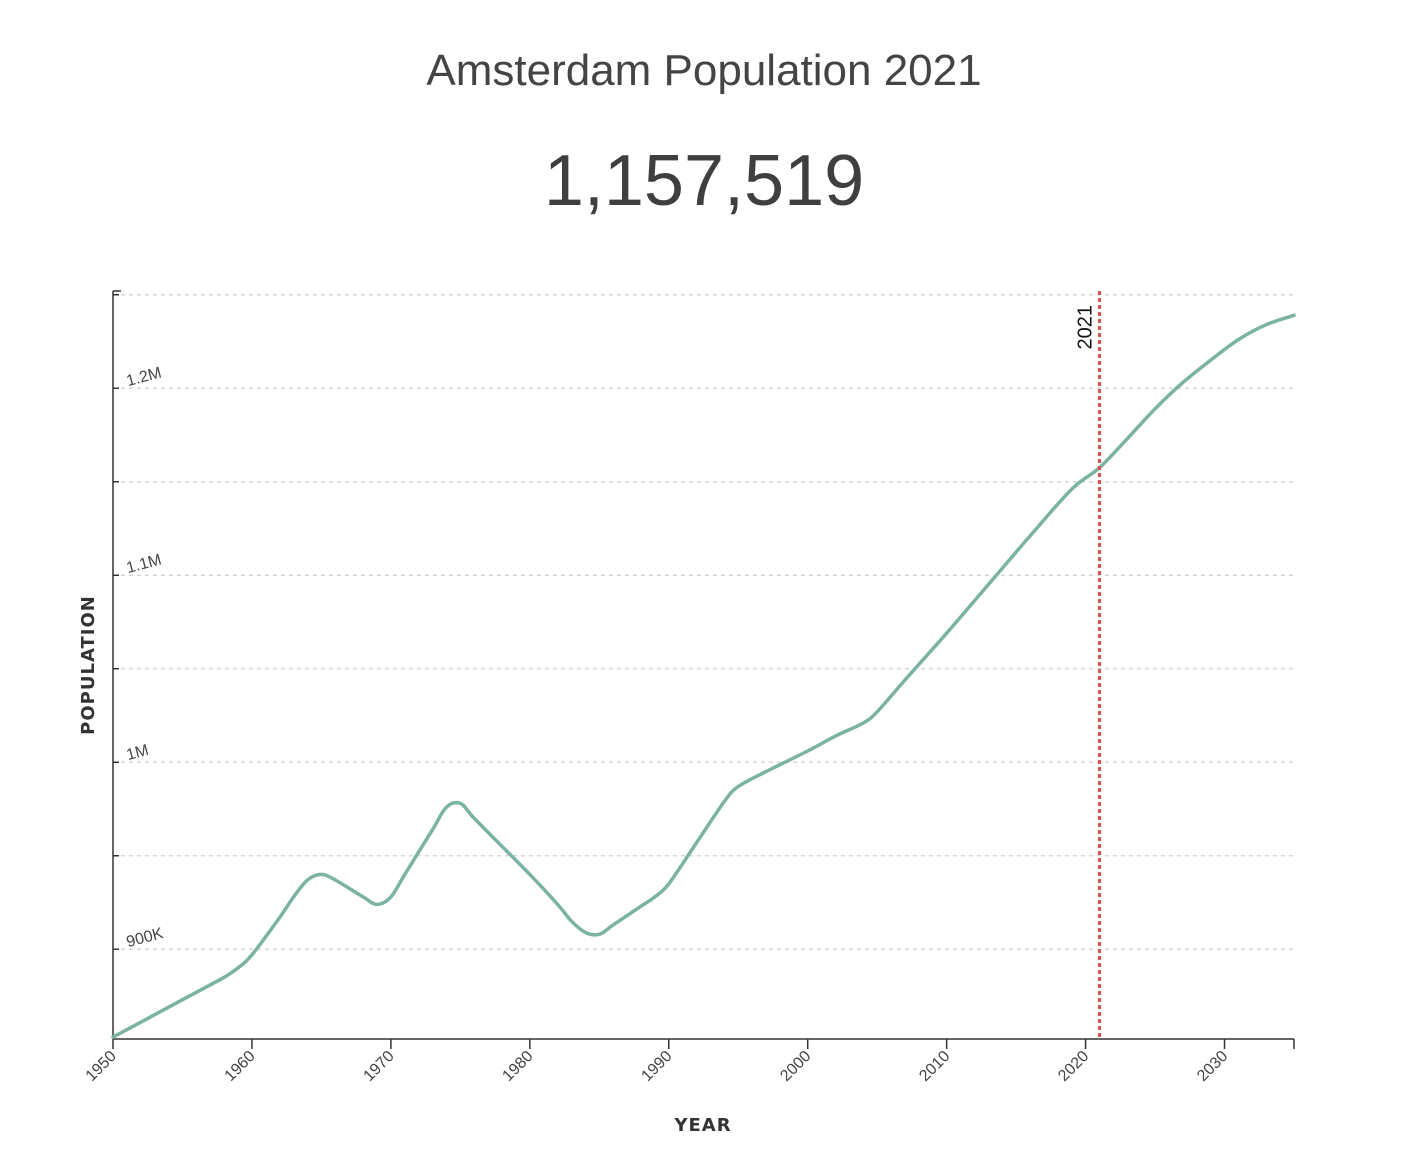 Image resolution: width=1408 pixels, height=1164 pixels. What do you see at coordinates (144, 564) in the screenshot?
I see `y-tick-label: 1.1M` at bounding box center [144, 564].